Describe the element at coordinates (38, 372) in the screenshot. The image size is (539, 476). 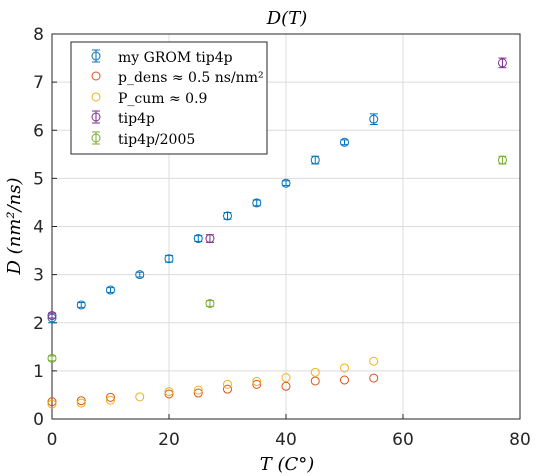
I see `y-tick-label: 1` at that location.